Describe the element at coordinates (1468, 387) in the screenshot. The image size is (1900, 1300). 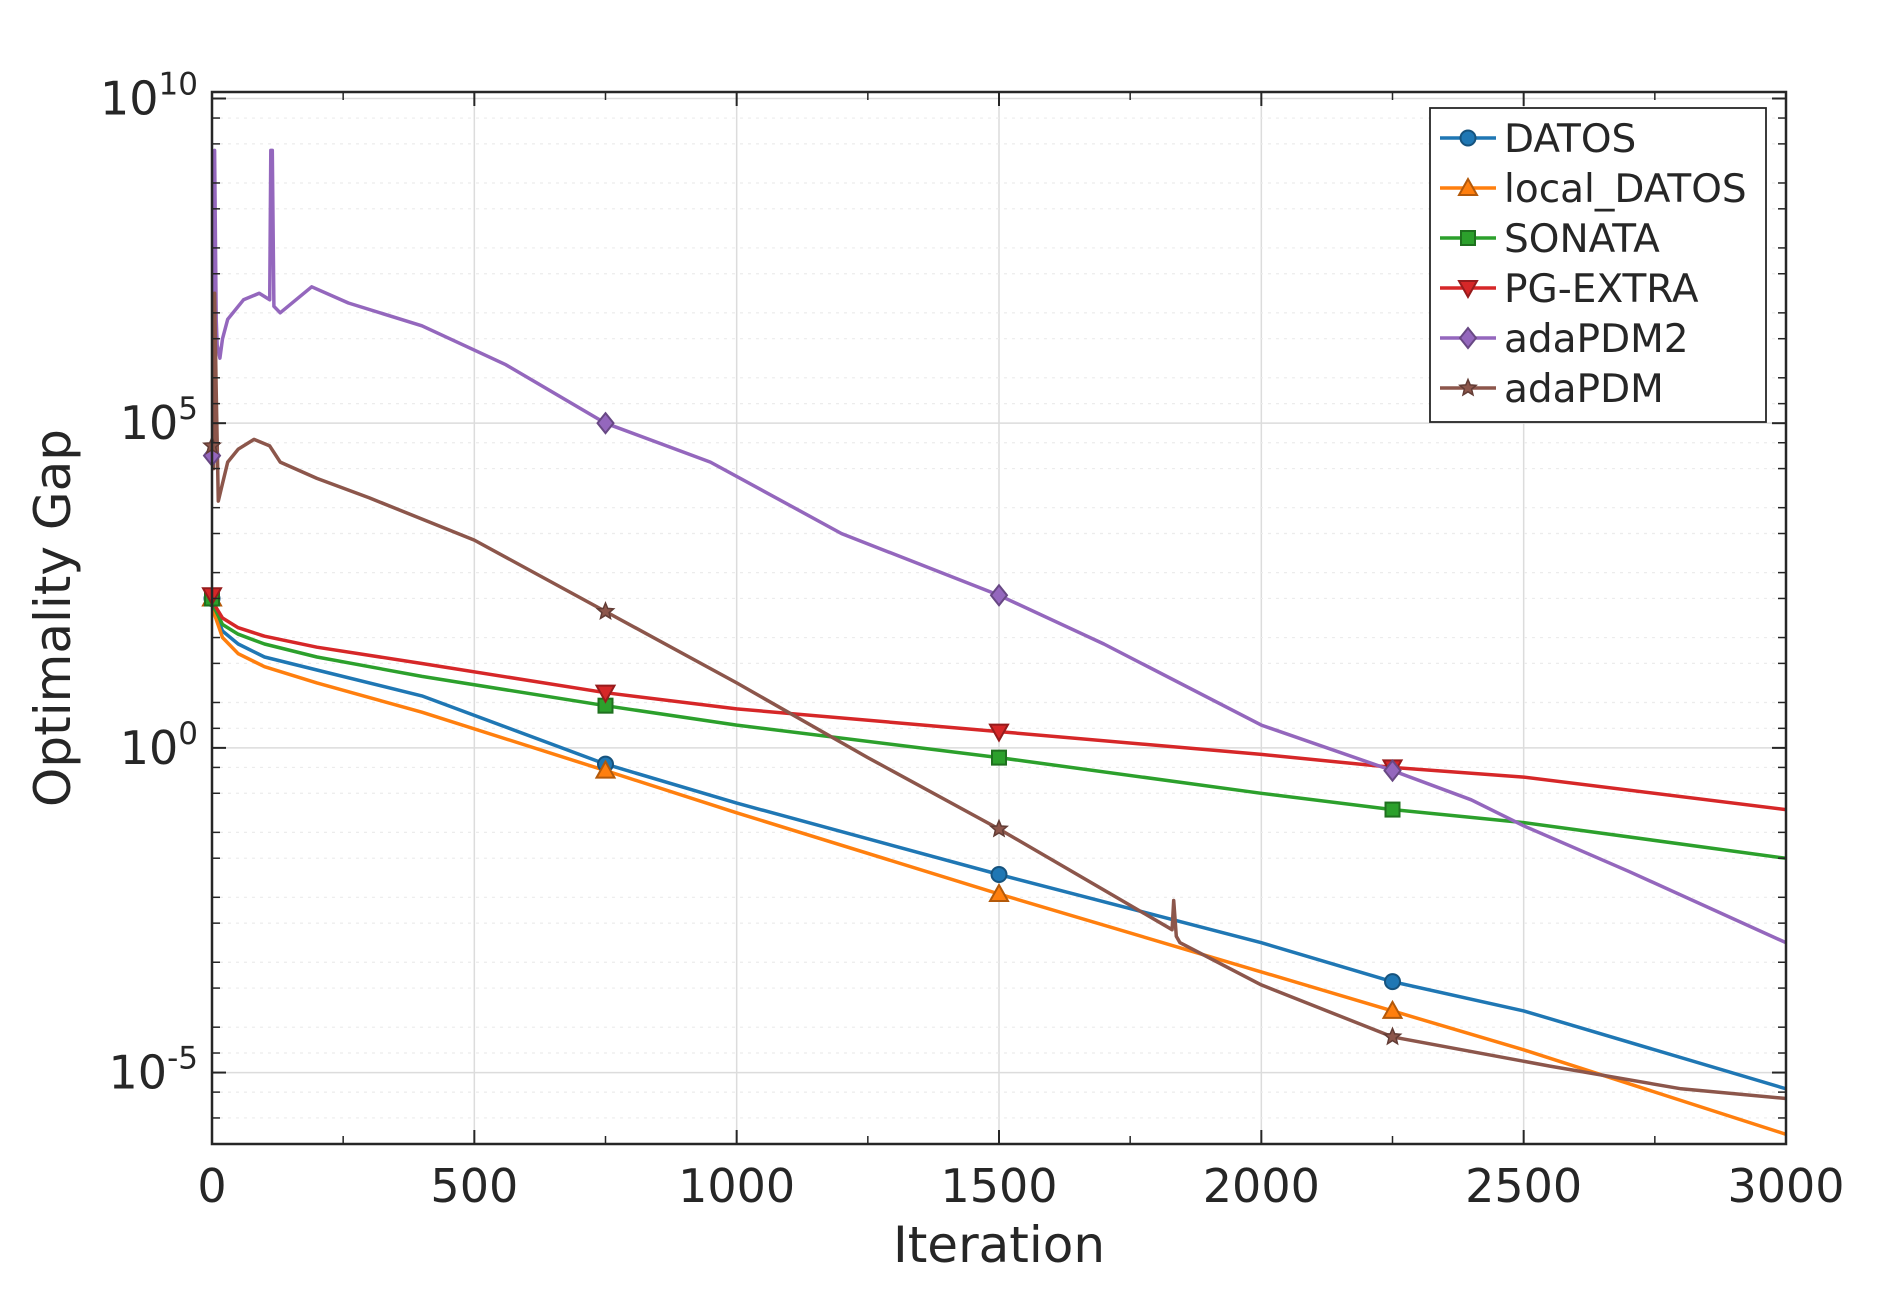
I see `legend-marker-adapdm` at that location.